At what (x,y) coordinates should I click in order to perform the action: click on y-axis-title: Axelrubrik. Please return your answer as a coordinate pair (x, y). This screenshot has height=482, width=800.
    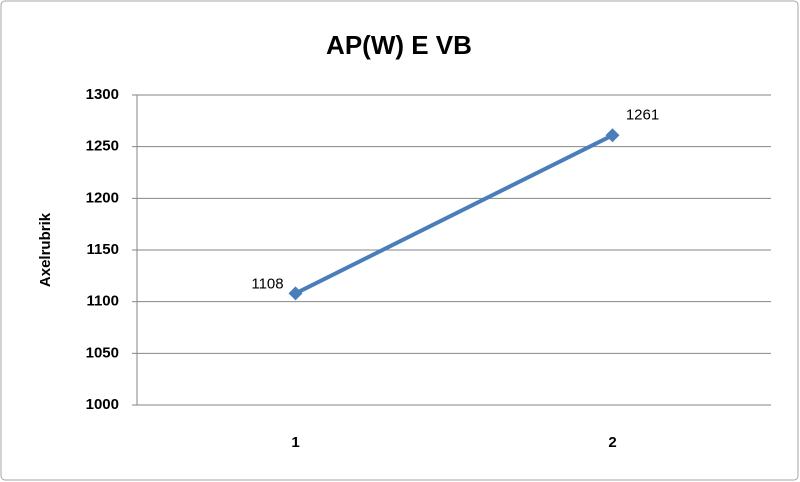
    Looking at the image, I should click on (45, 249).